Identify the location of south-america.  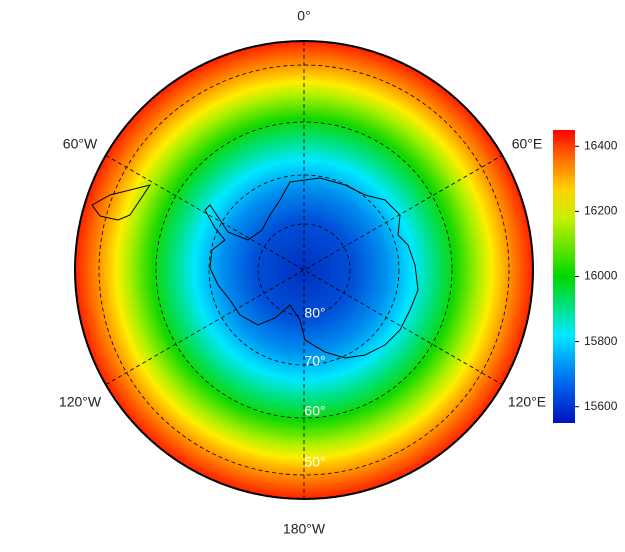
(121, 202).